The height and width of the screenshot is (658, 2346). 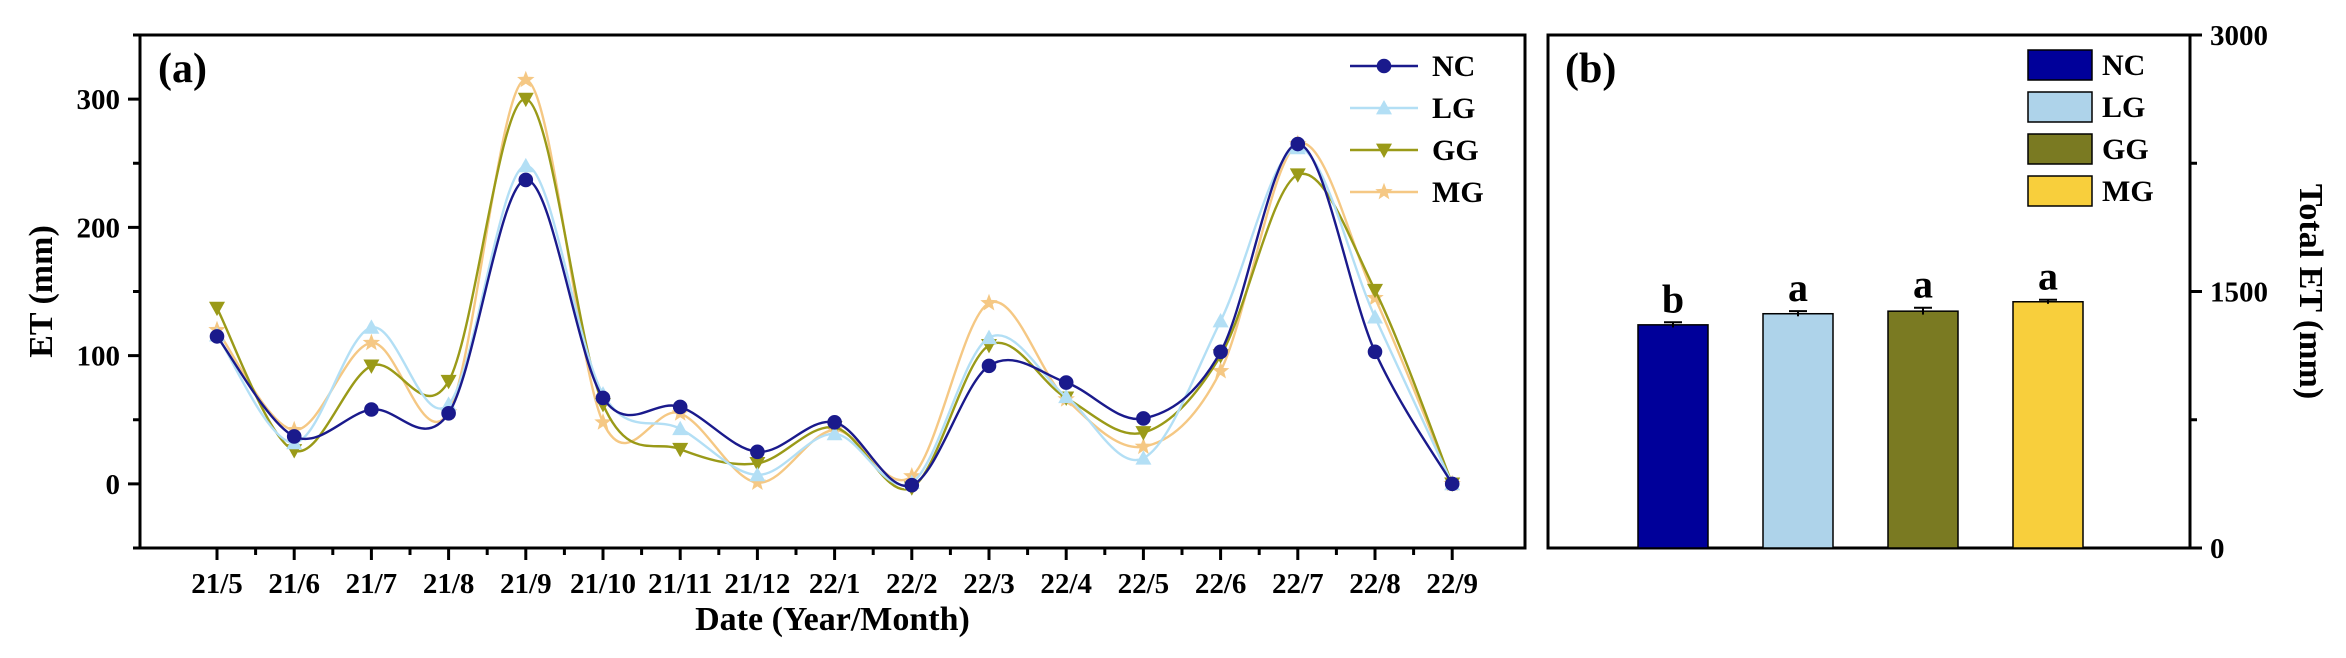 What do you see at coordinates (1923, 429) in the screenshot?
I see `bar-gg` at bounding box center [1923, 429].